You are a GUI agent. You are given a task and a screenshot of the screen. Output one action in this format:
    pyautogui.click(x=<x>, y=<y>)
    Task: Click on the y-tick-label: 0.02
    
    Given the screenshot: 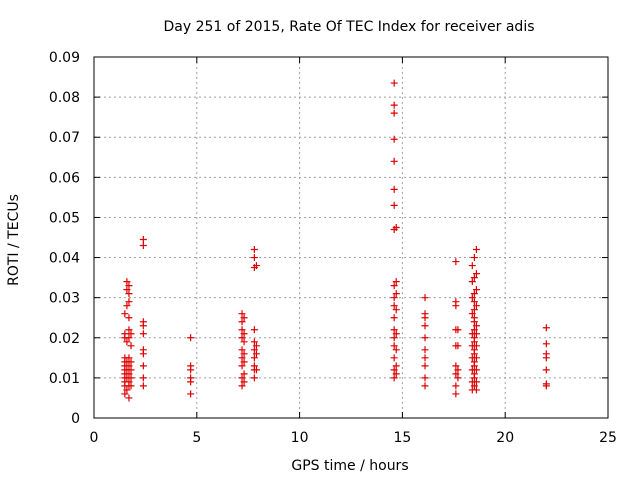 What is the action you would take?
    pyautogui.click(x=64, y=339)
    